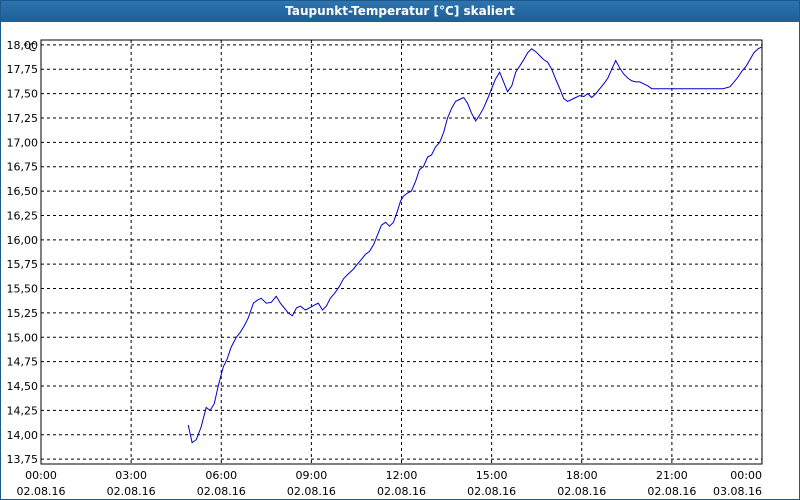  Describe the element at coordinates (23, 142) in the screenshot. I see `y-tick-label: 17,00` at that location.